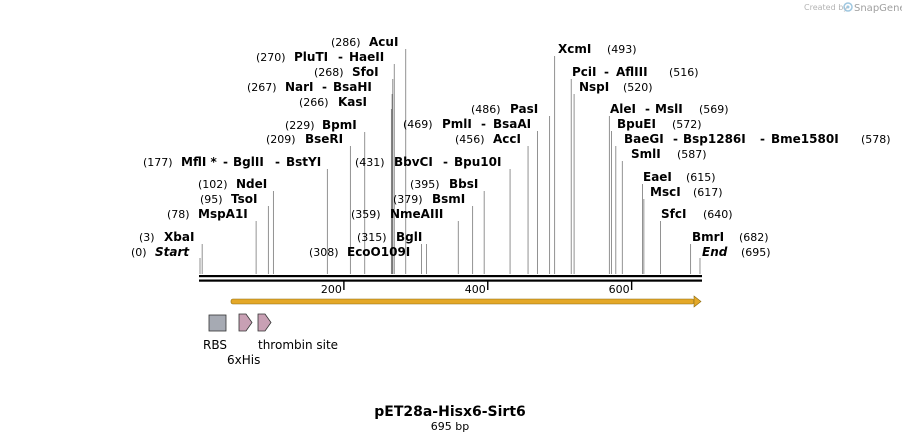 This screenshot has height=442, width=902. What do you see at coordinates (314, 102) in the screenshot?
I see `site-position: (266)` at bounding box center [314, 102].